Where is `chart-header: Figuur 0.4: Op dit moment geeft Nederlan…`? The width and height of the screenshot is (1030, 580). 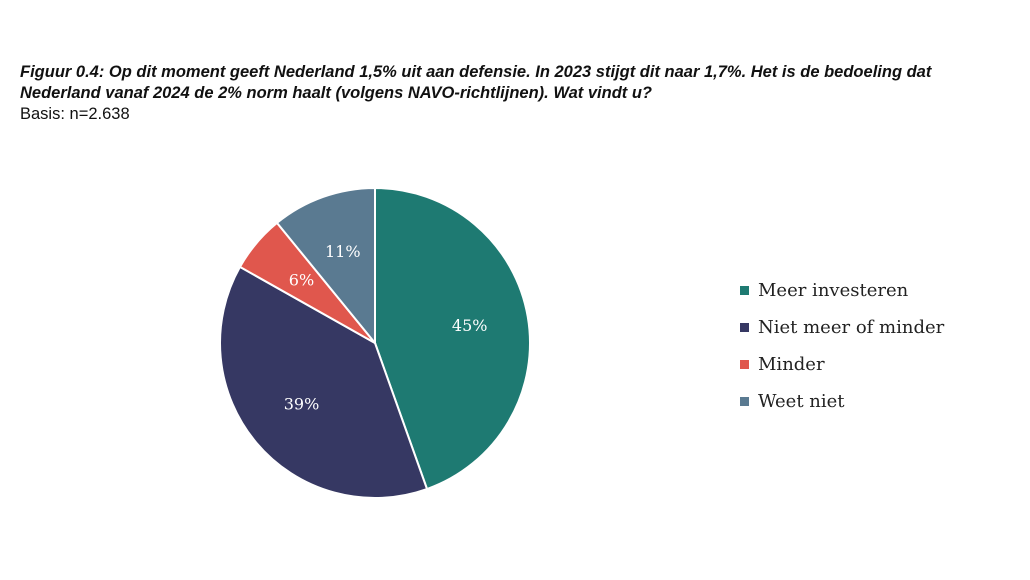
chart-header: Figuur 0.4: Op dit moment geeft Nederlan… is located at coordinates (517, 93).